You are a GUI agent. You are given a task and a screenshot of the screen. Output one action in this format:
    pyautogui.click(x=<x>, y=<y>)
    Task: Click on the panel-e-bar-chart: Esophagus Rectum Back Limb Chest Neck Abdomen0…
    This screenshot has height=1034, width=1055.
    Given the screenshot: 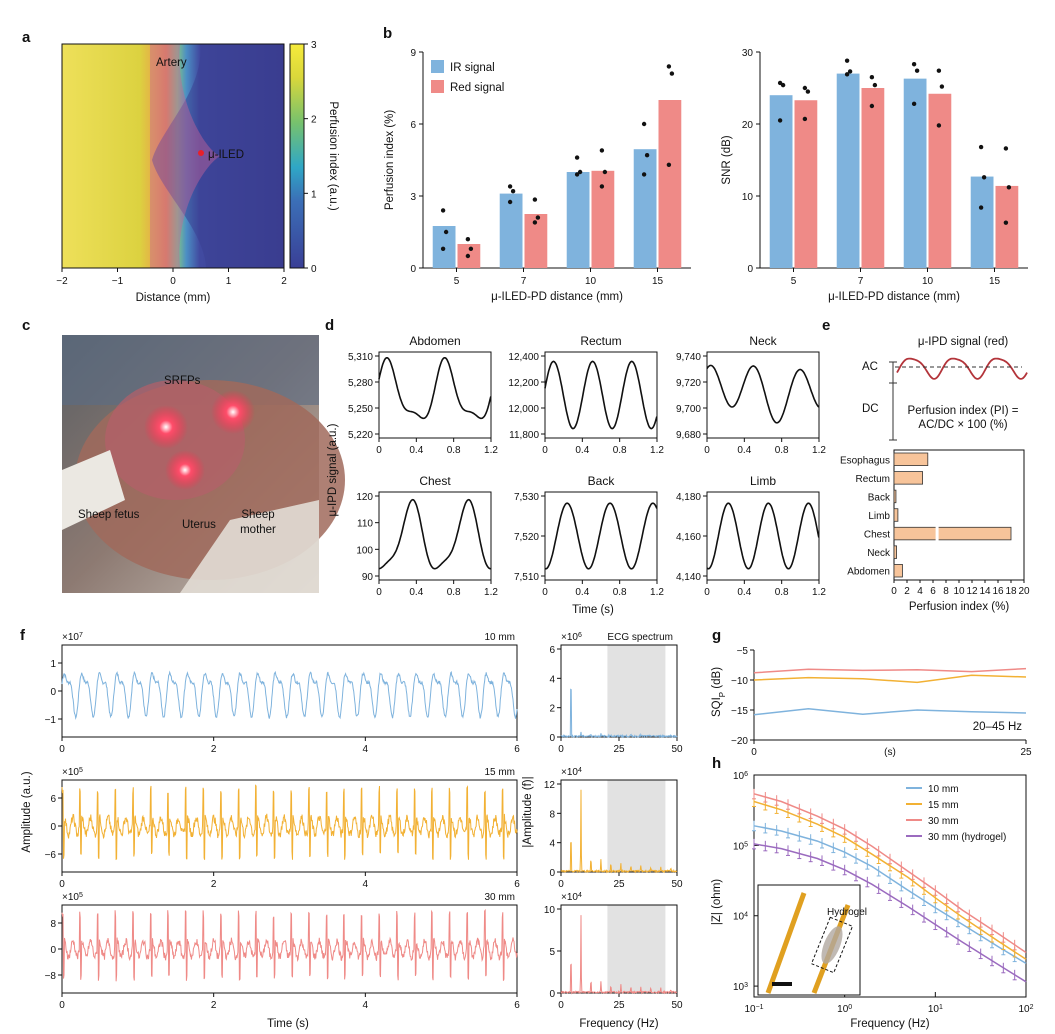 What is the action you would take?
    pyautogui.click(x=935, y=531)
    